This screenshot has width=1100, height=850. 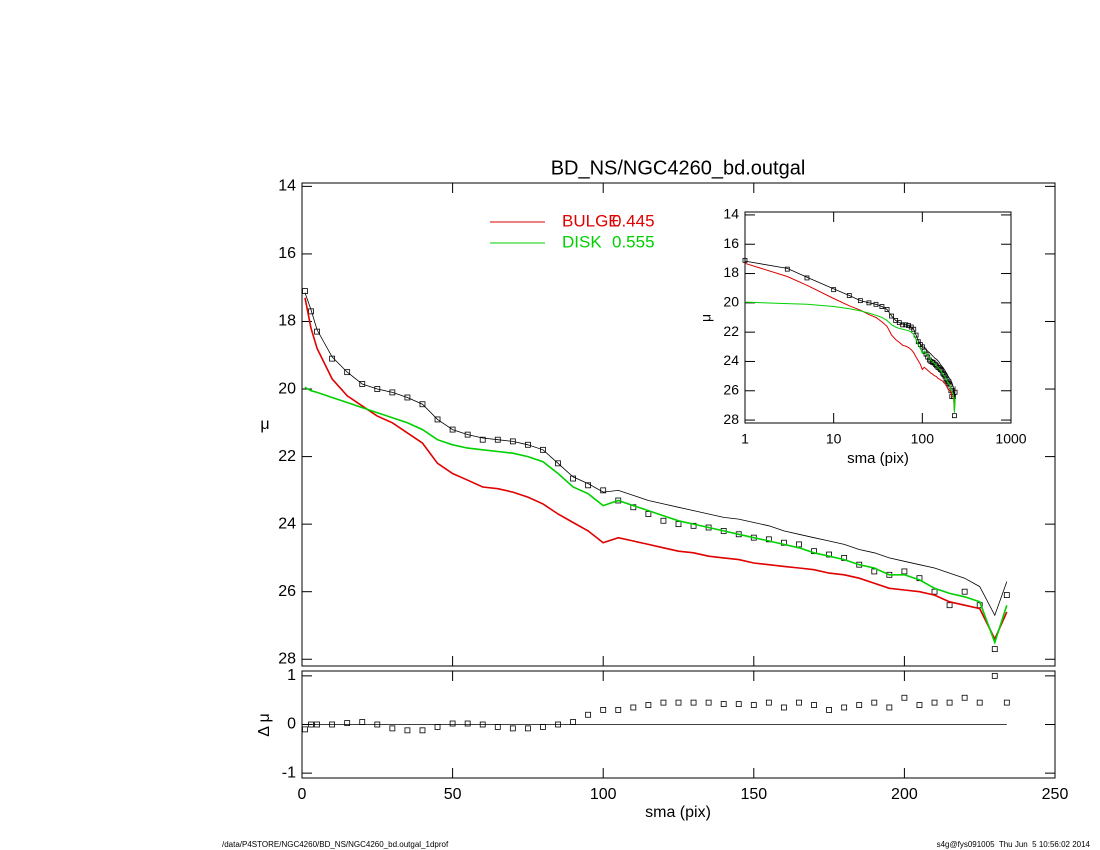 What do you see at coordinates (591, 220) in the screenshot?
I see `legend-label: BULGE` at bounding box center [591, 220].